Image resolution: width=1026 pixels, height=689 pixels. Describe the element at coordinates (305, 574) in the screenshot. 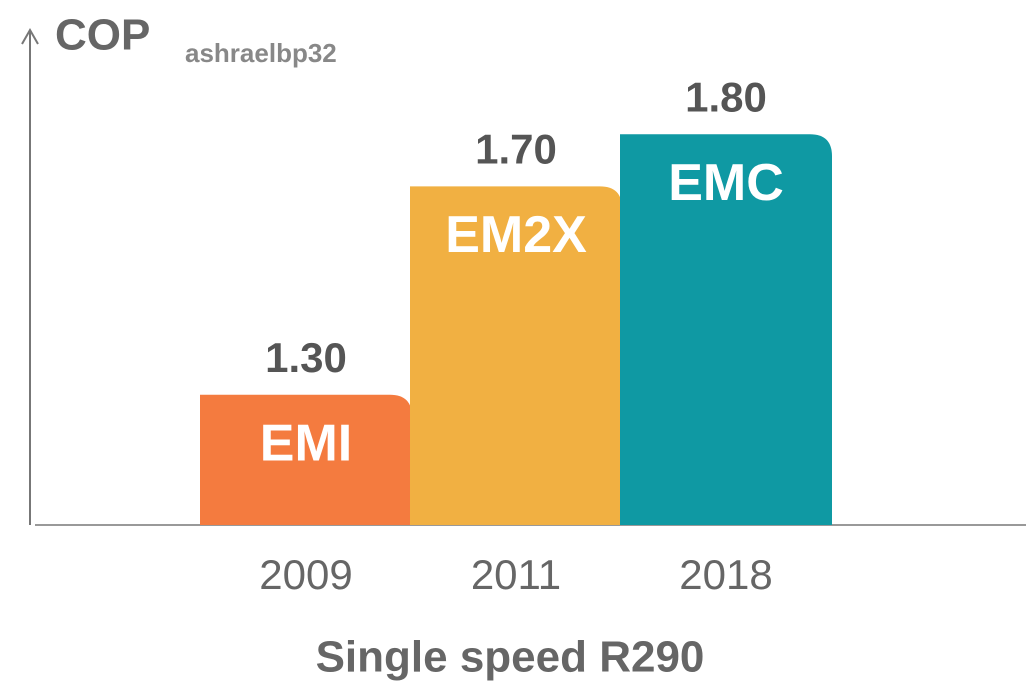

I see `x-tick-label: 2009` at that location.